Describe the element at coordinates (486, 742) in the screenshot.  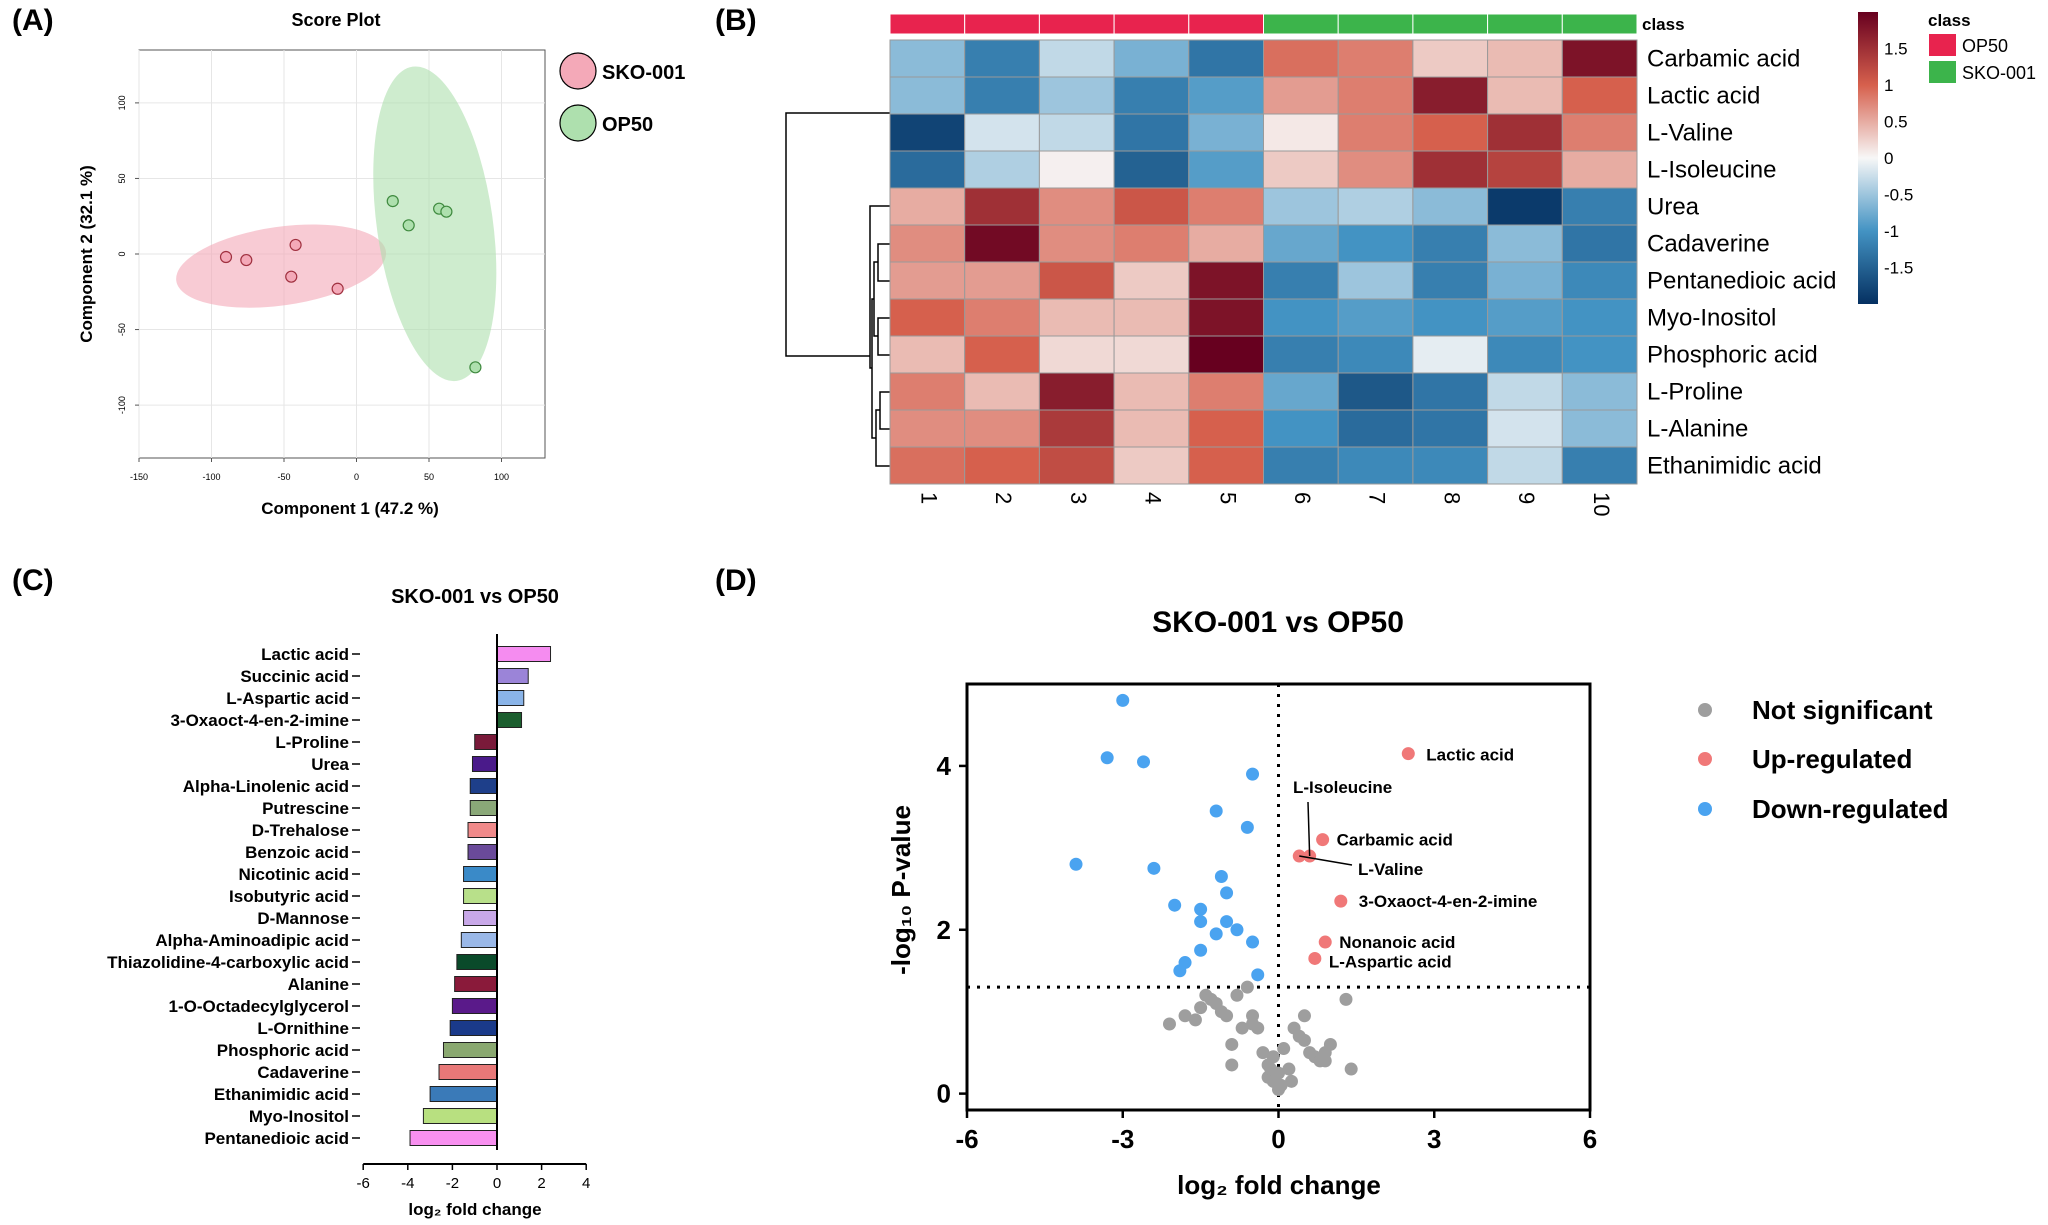
I see `bar-l-proline` at that location.